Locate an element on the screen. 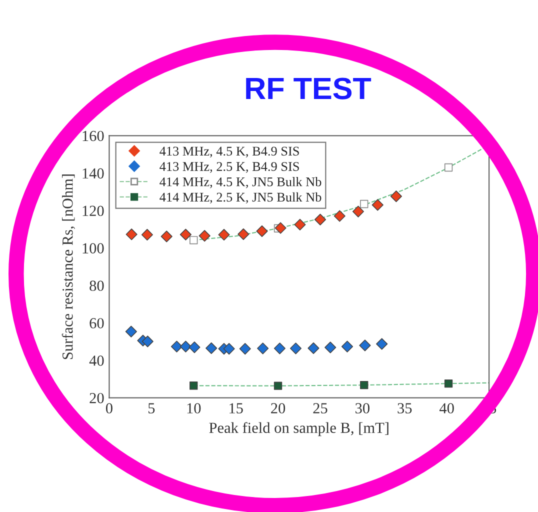  y-tick-label: 120 is located at coordinates (93, 211).